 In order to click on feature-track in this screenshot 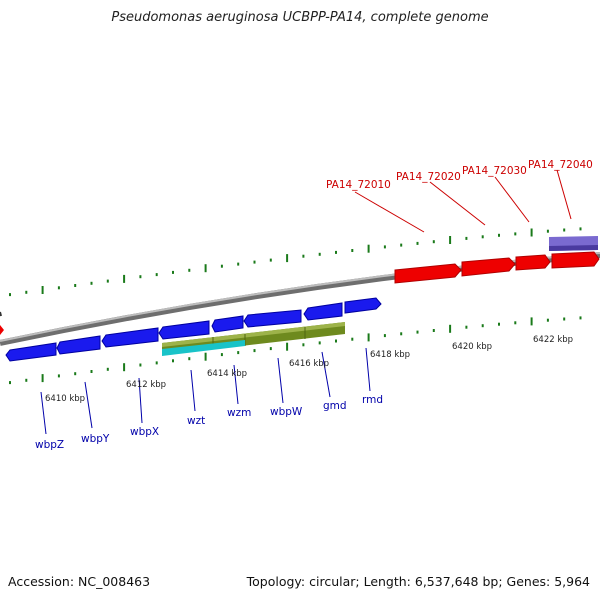, I will do `click(380, 296)`.